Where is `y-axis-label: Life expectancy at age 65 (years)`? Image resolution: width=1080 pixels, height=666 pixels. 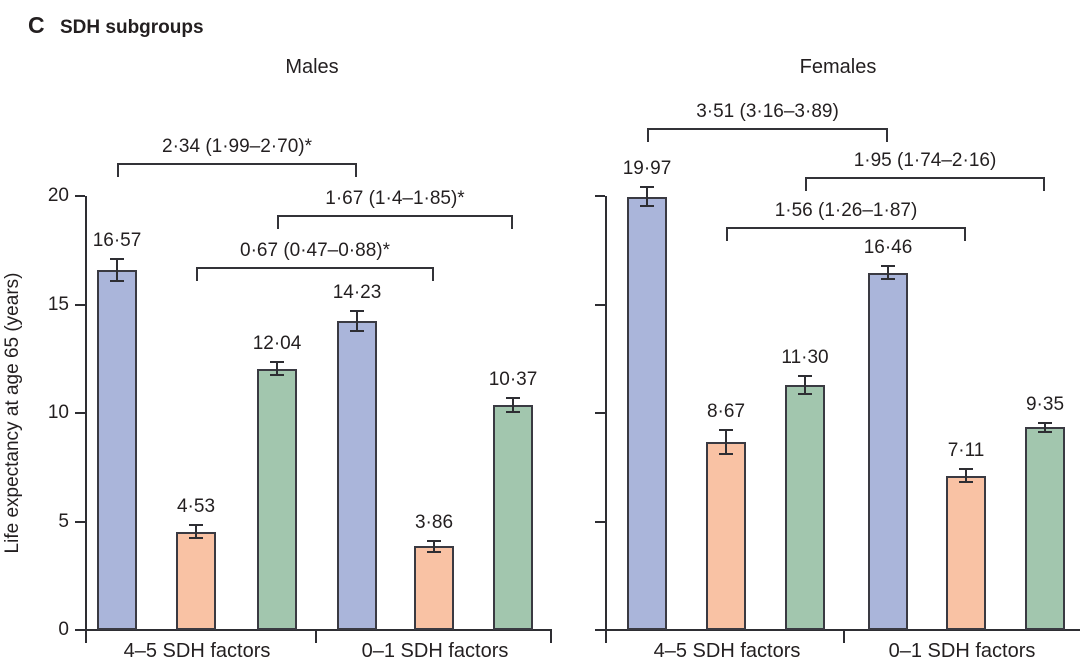
y-axis-label: Life expectancy at age 65 (years) is located at coordinates (12, 413).